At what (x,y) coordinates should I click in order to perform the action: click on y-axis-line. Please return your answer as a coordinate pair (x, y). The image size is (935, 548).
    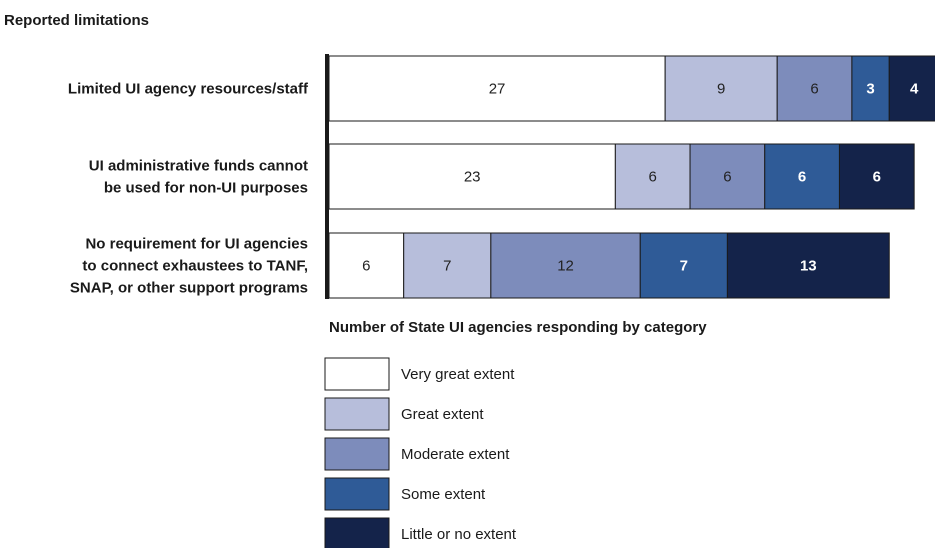
    Looking at the image, I should click on (327, 176).